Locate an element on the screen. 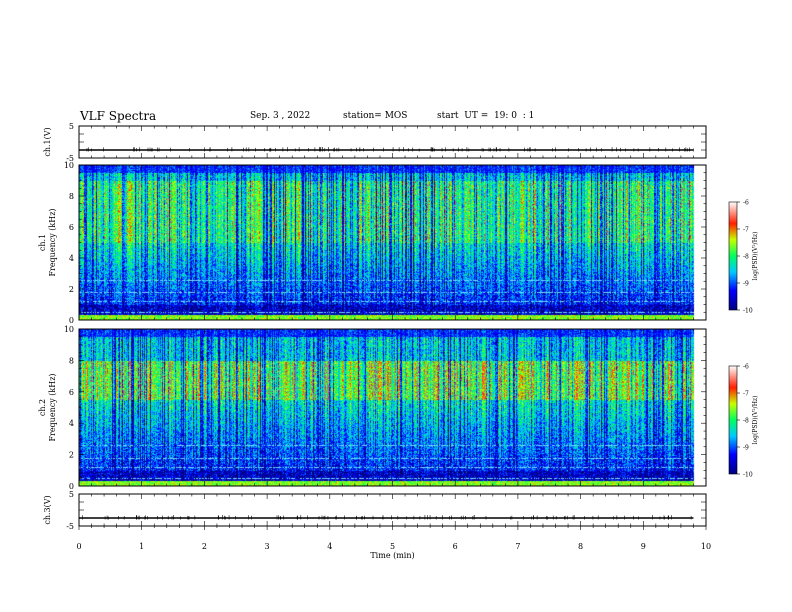 This screenshot has width=792, height=612. ch1-colorbar-scale is located at coordinates (733, 256).